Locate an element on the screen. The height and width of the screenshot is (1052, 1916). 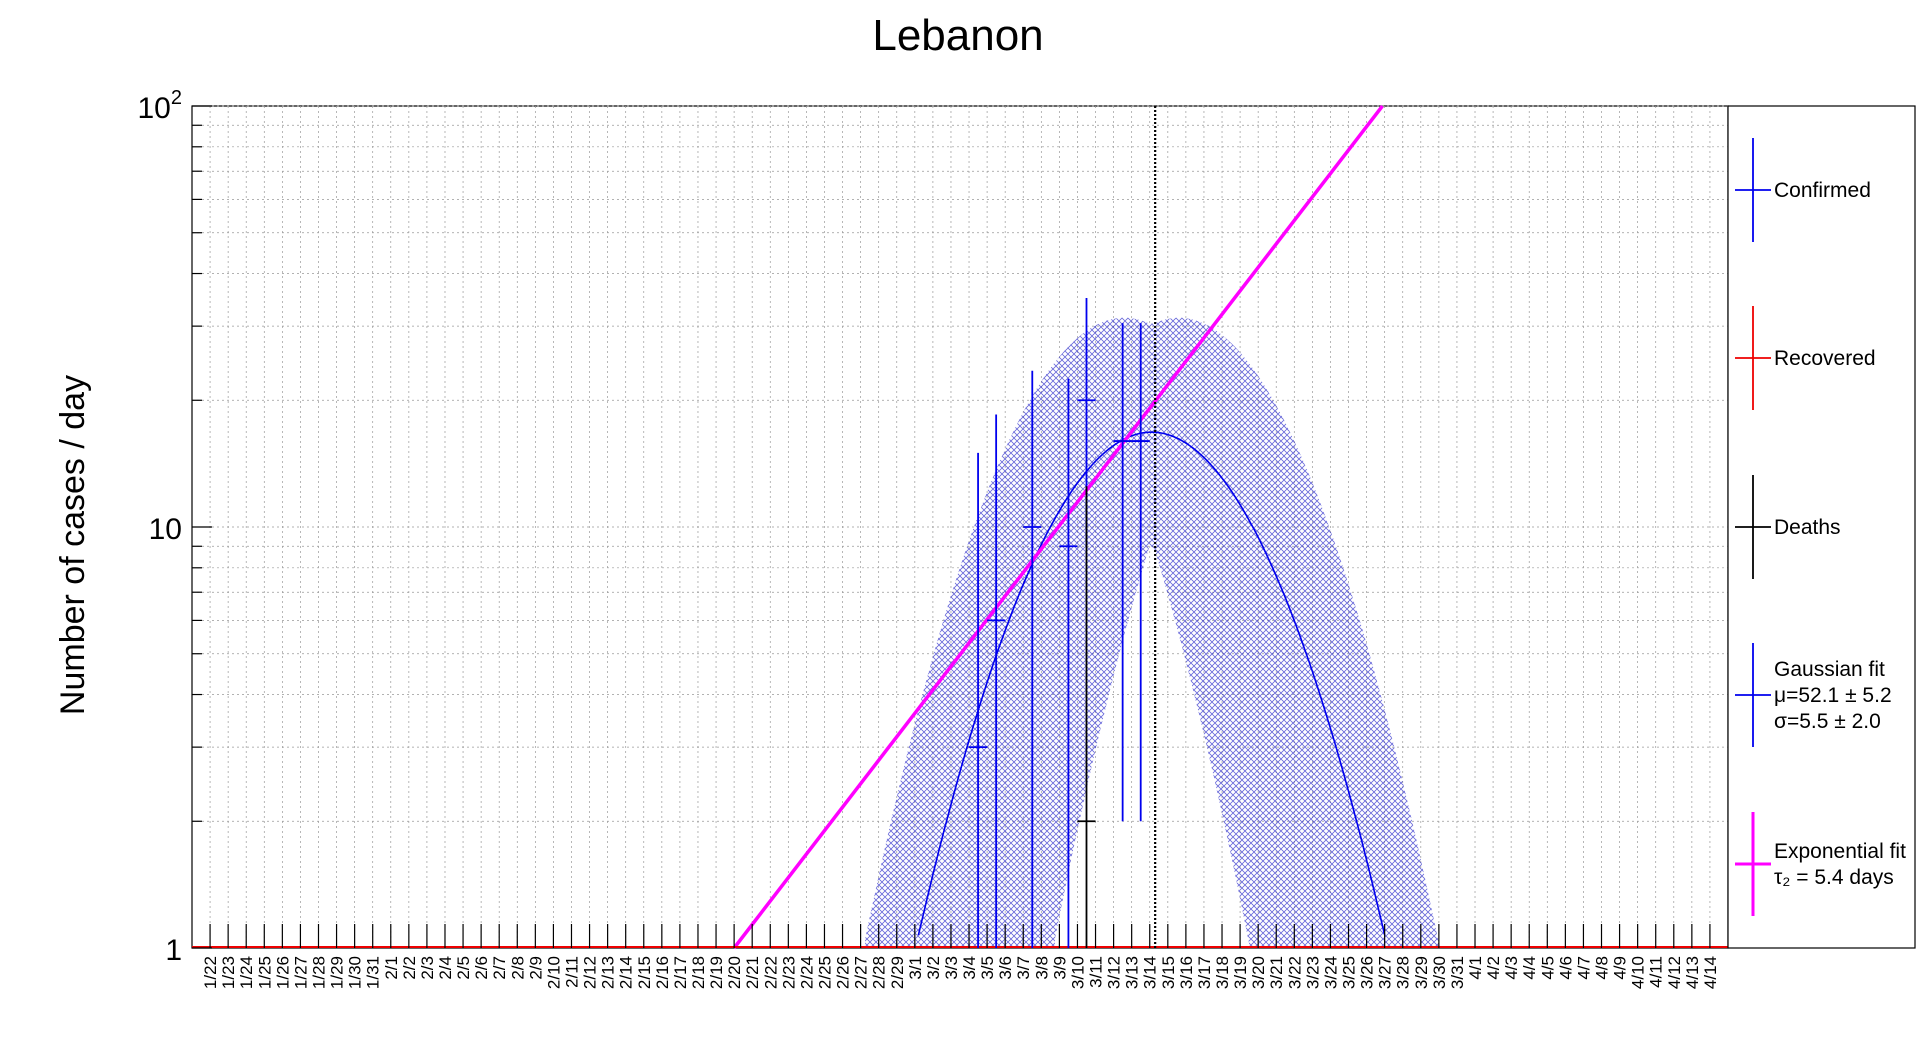
x-tick-label: 2/24 is located at coordinates (806, 972).